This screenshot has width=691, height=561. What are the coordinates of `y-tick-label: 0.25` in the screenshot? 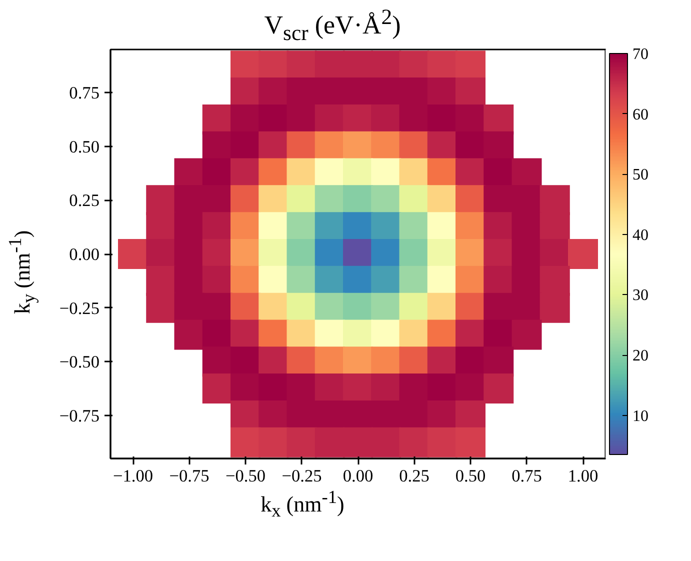 It's located at (84, 200).